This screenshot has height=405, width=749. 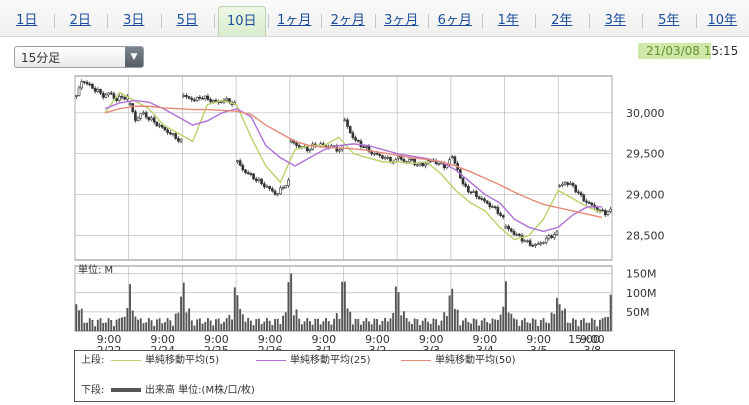 What do you see at coordinates (722, 20) in the screenshot?
I see `tab-14: 10年` at bounding box center [722, 20].